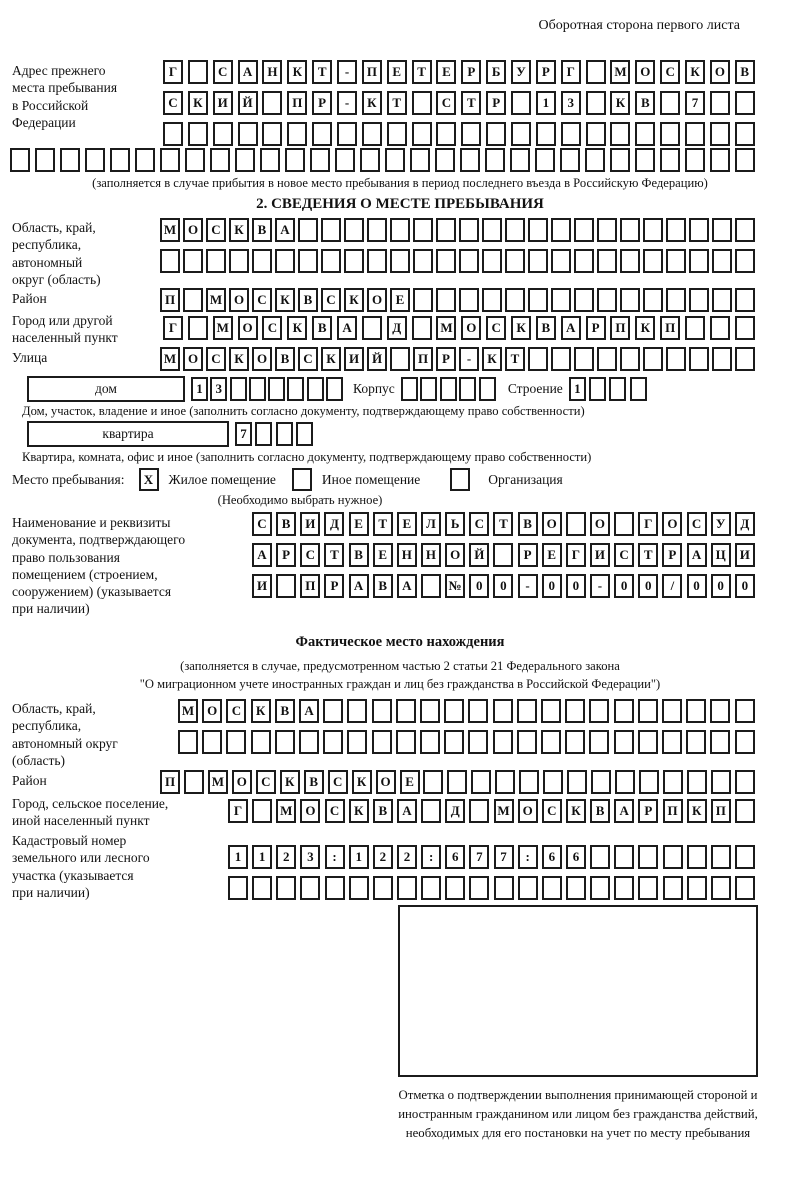 This screenshot has width=800, height=1180. I want to click on char-box: Е, so click(551, 555).